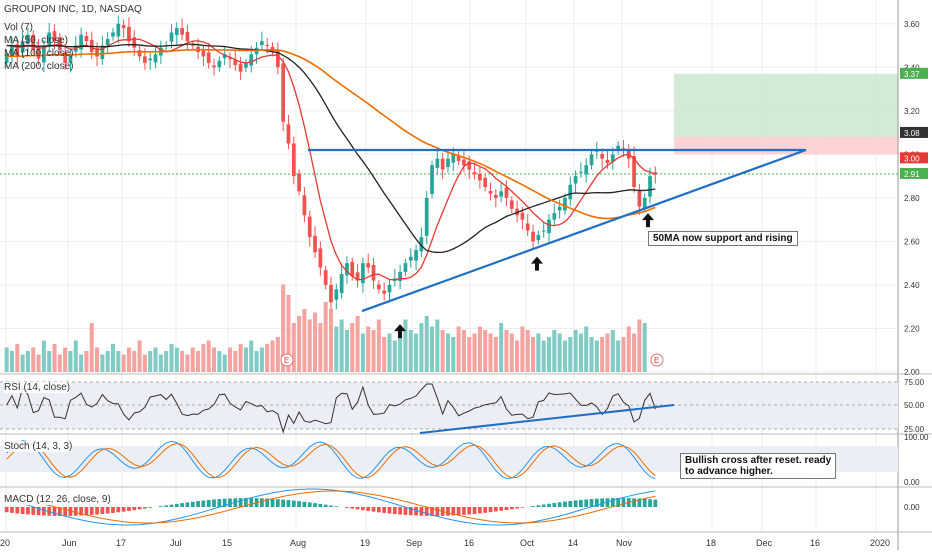 The image size is (932, 555). Describe the element at coordinates (758, 460) in the screenshot. I see `stoch-note-line1: Bullish cross after reset. ready` at that location.